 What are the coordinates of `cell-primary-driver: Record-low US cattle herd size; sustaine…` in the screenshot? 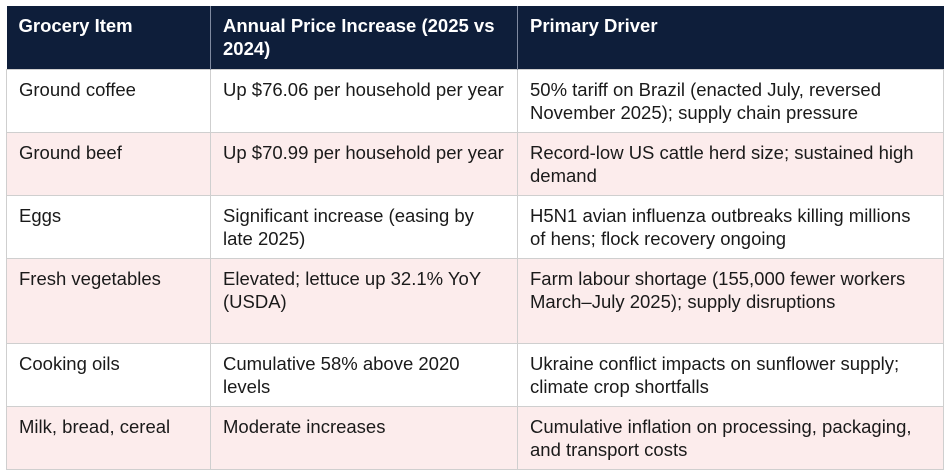 It's located at (730, 164).